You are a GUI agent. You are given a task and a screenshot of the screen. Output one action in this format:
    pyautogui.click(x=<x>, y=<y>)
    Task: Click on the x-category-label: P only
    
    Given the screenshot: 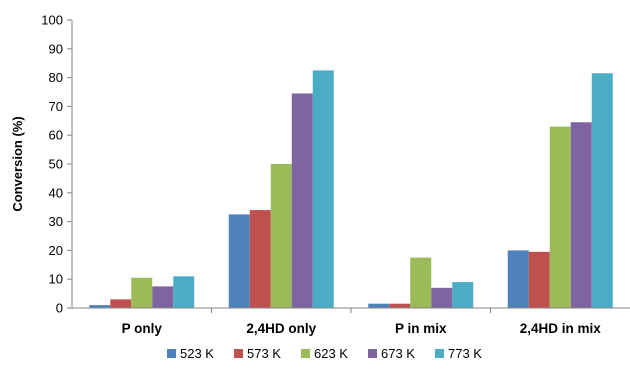 What is the action you would take?
    pyautogui.click(x=142, y=328)
    